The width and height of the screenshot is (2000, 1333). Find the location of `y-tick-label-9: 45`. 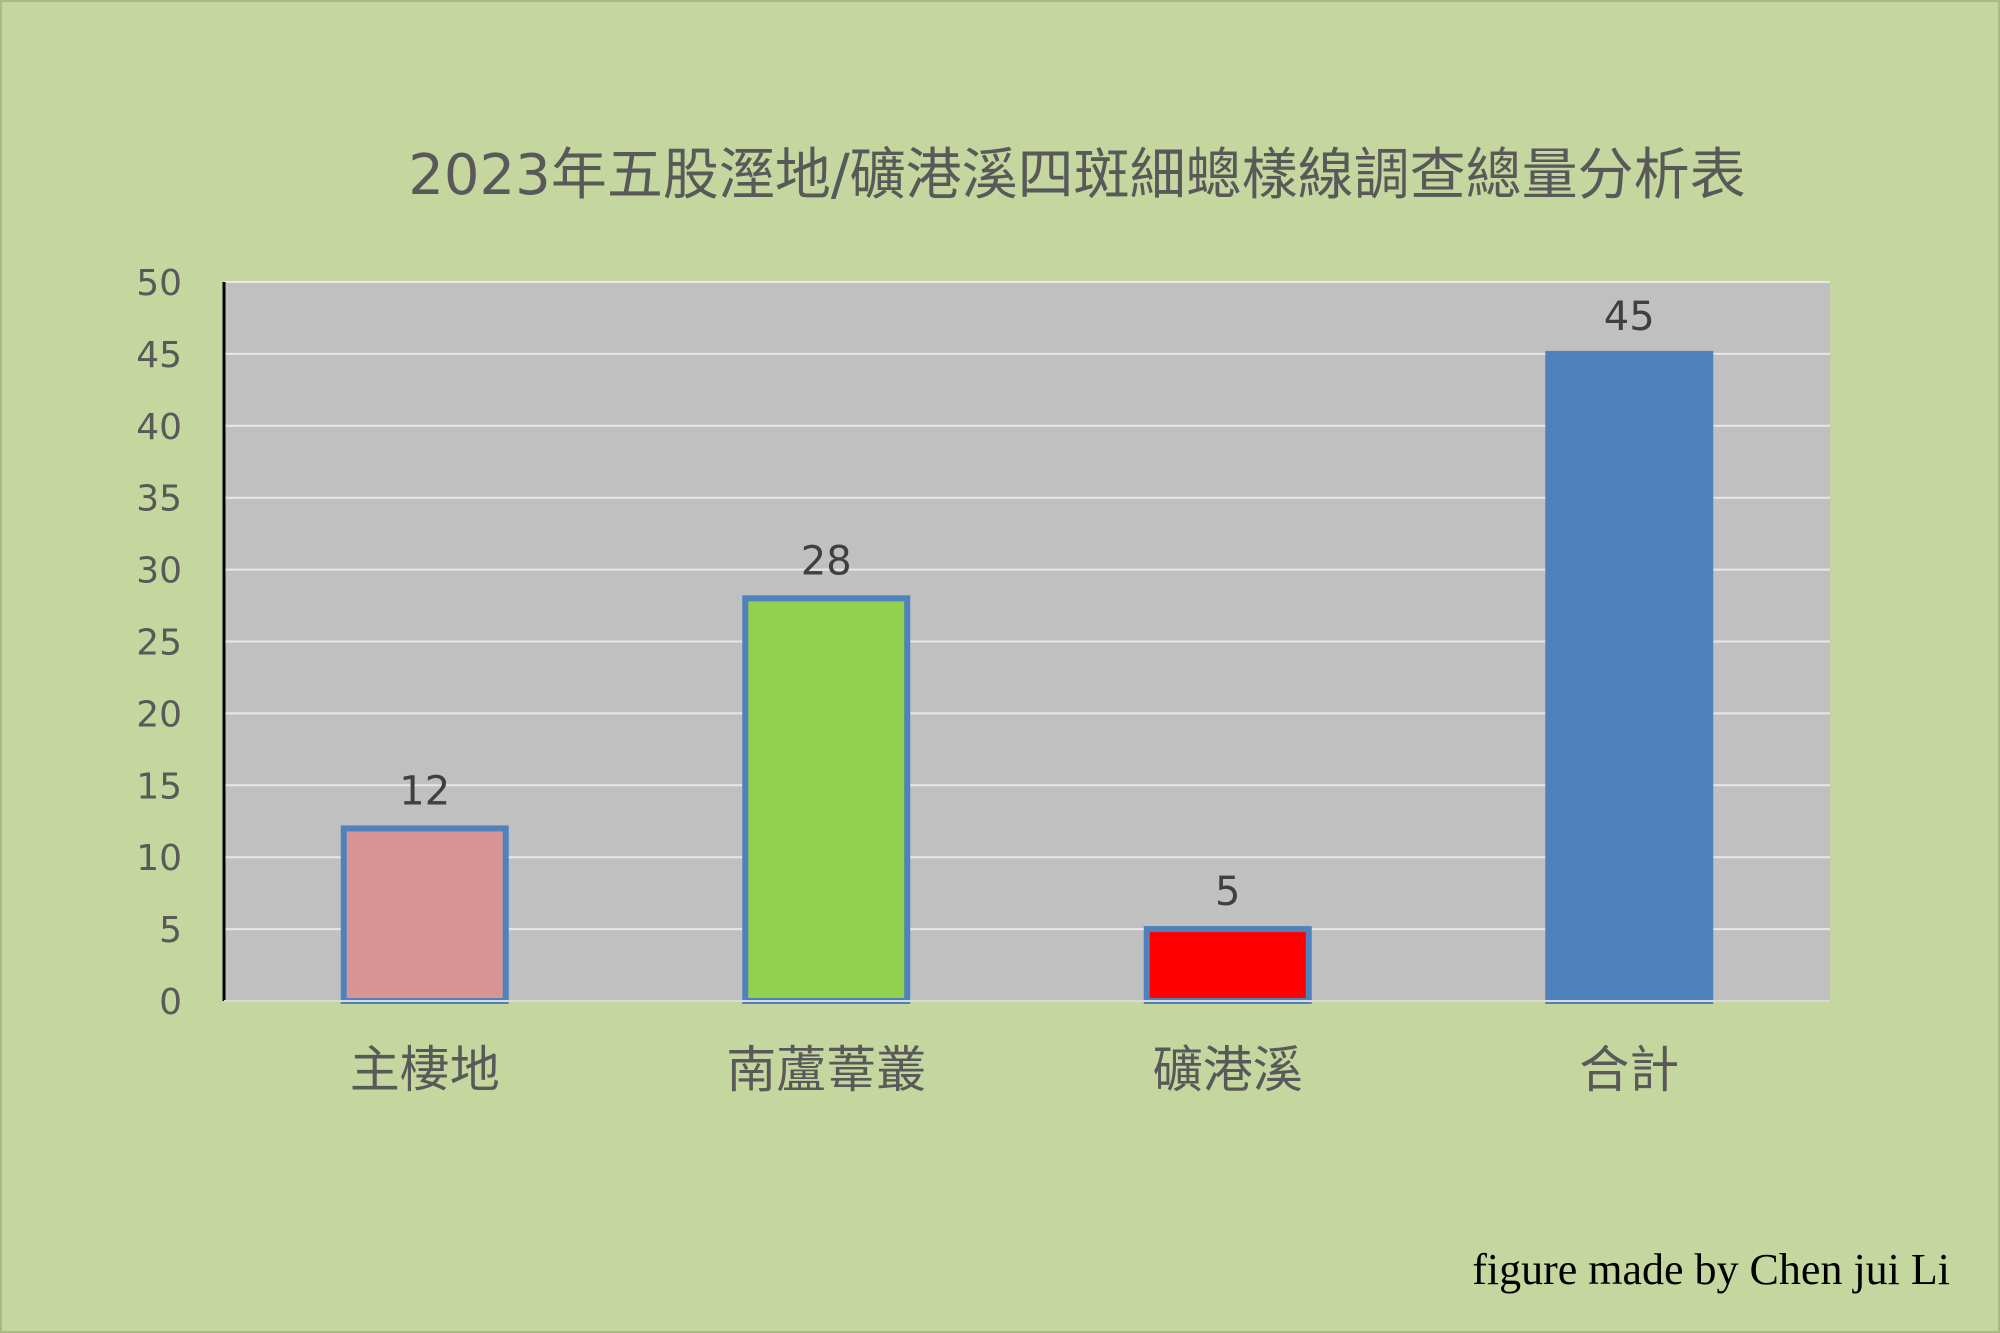

y-tick-label-9: 45 is located at coordinates (159, 355).